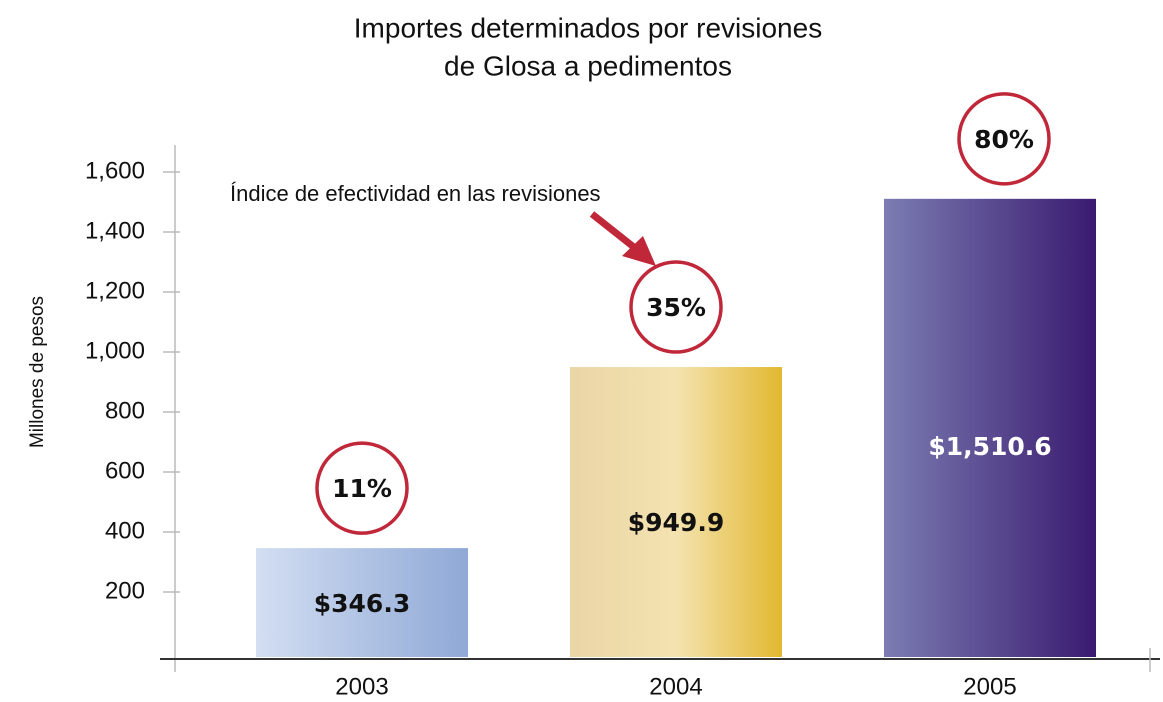 Image resolution: width=1163 pixels, height=702 pixels. Describe the element at coordinates (989, 686) in the screenshot. I see `x-tick-label: 2005` at that location.